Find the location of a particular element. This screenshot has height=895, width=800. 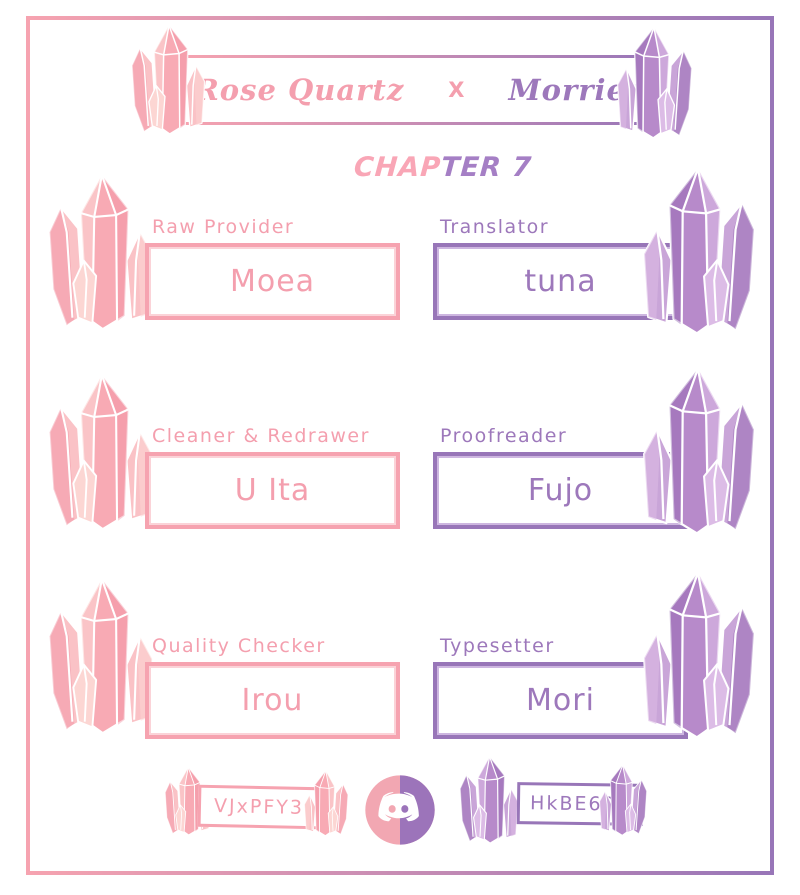

role-label: Translator is located at coordinates (495, 227).